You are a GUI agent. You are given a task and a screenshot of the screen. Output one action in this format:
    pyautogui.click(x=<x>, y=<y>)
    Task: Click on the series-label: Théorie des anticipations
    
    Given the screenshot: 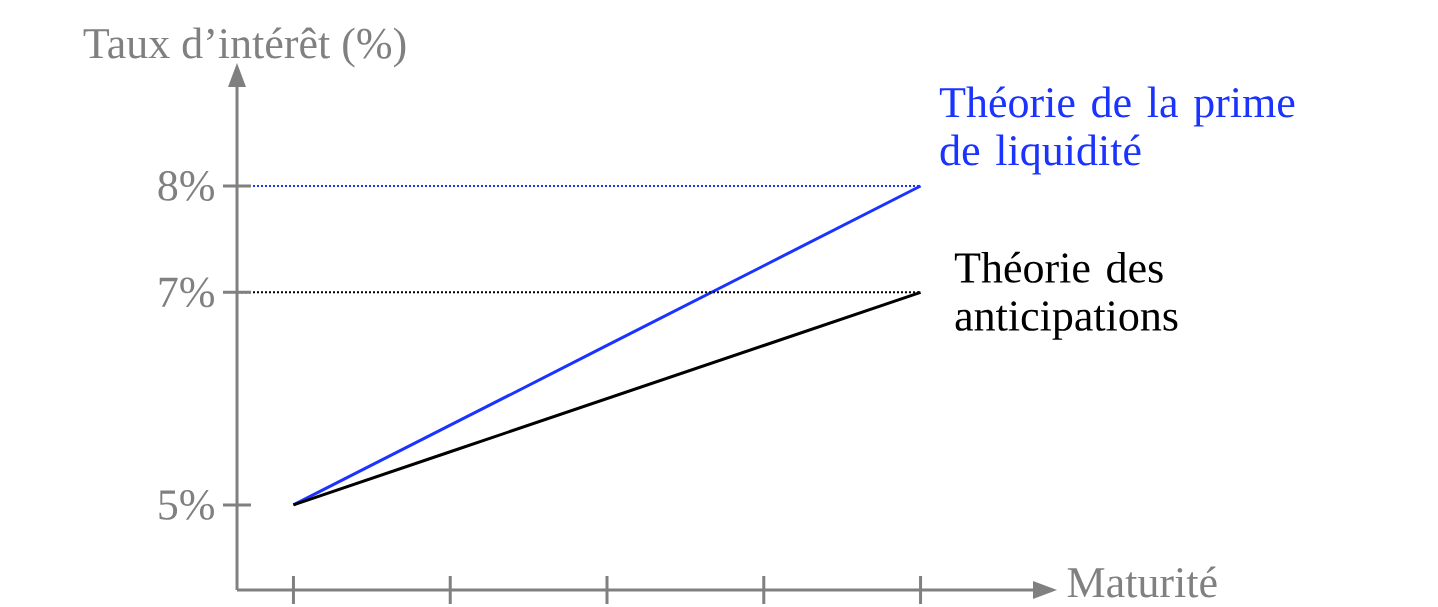 What is the action you would take?
    pyautogui.click(x=1066, y=295)
    